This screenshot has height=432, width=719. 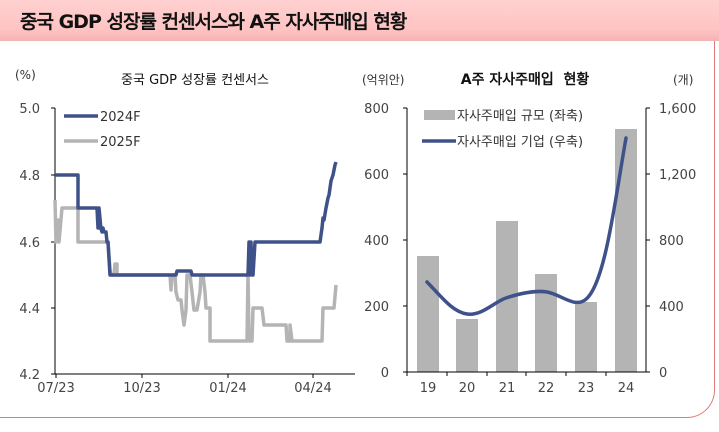 I want to click on svg-text: 22, so click(x=546, y=388).